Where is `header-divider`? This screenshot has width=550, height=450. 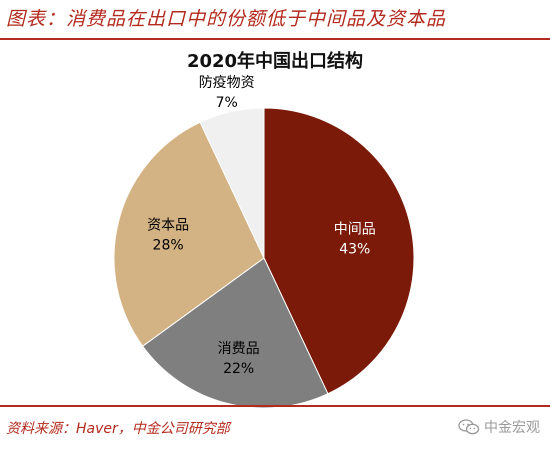 header-divider is located at coordinates (275, 39).